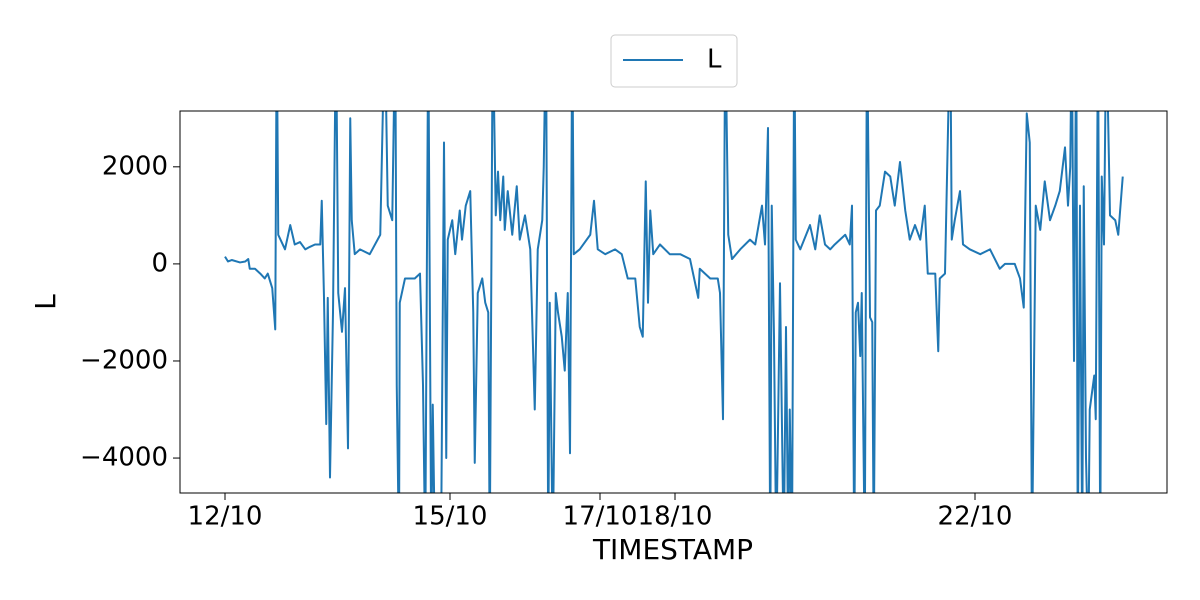  What do you see at coordinates (714, 60) in the screenshot?
I see `legend-label: L` at bounding box center [714, 60].